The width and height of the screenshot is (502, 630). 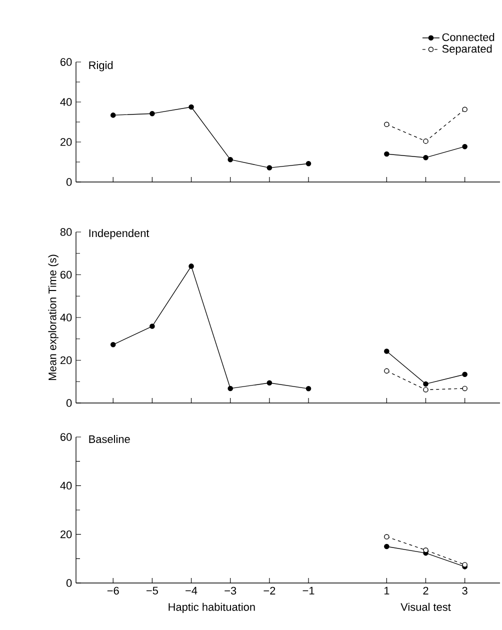 What do you see at coordinates (192, 590) in the screenshot?
I see `x-tick-label: −4` at bounding box center [192, 590].